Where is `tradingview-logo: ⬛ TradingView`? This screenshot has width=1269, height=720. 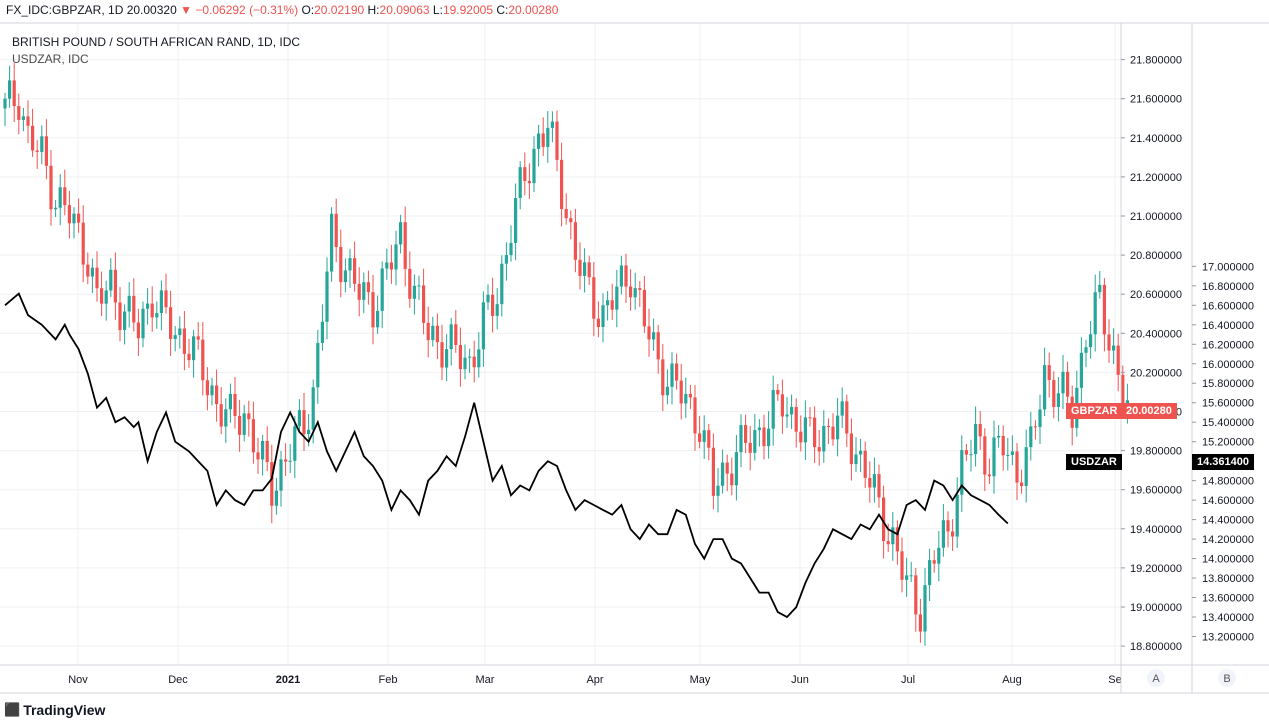 tradingview-logo: ⬛ TradingView is located at coordinates (54, 710).